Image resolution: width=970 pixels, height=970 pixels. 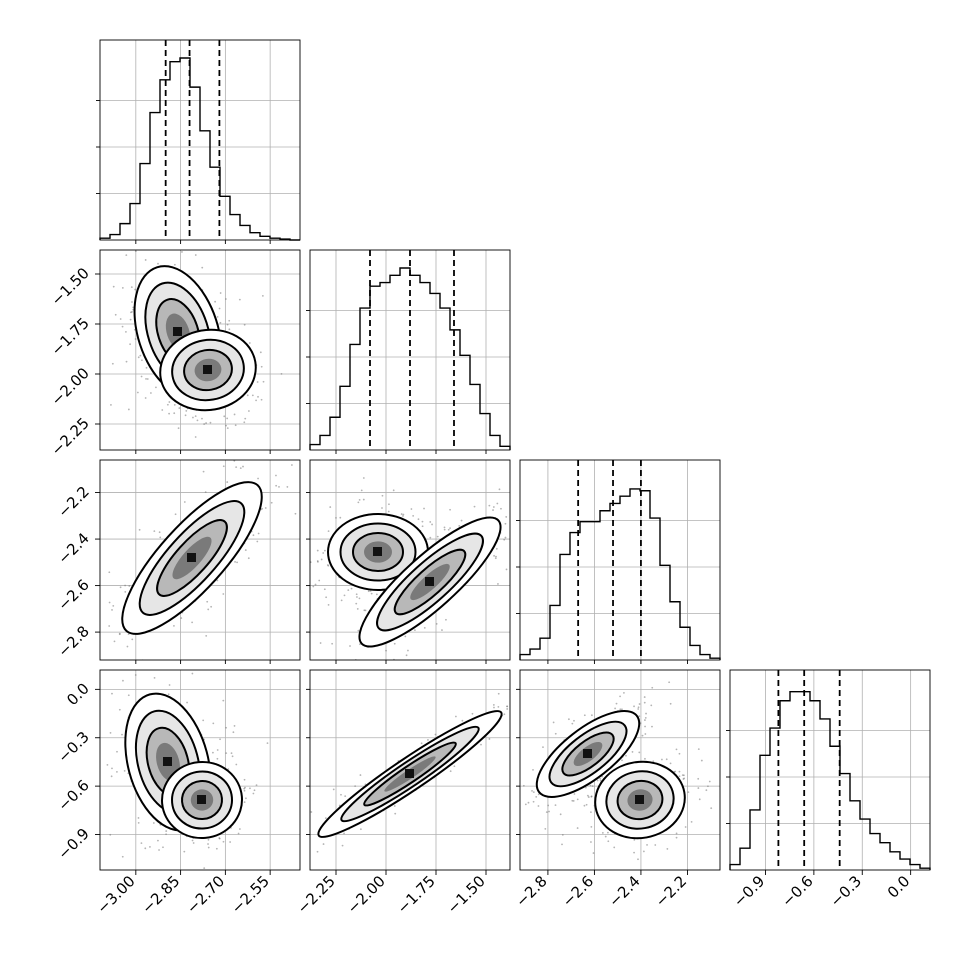 What do you see at coordinates (899, 887) in the screenshot?
I see `x-tick-label: 0.0` at bounding box center [899, 887].